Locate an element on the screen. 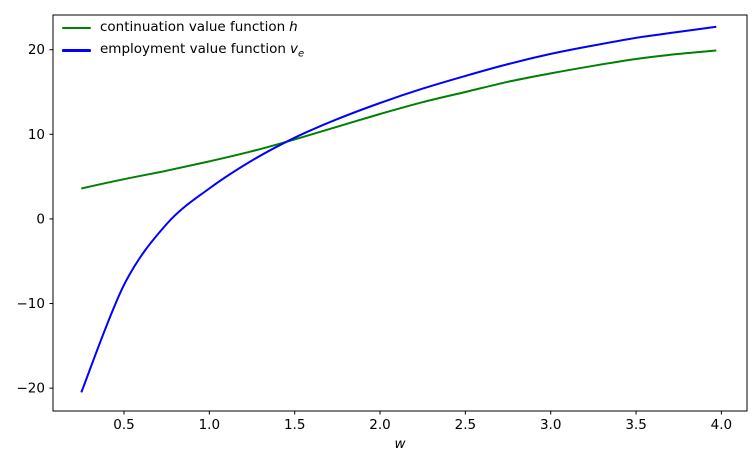 The image size is (756, 467). legend-var: v is located at coordinates (293, 49).